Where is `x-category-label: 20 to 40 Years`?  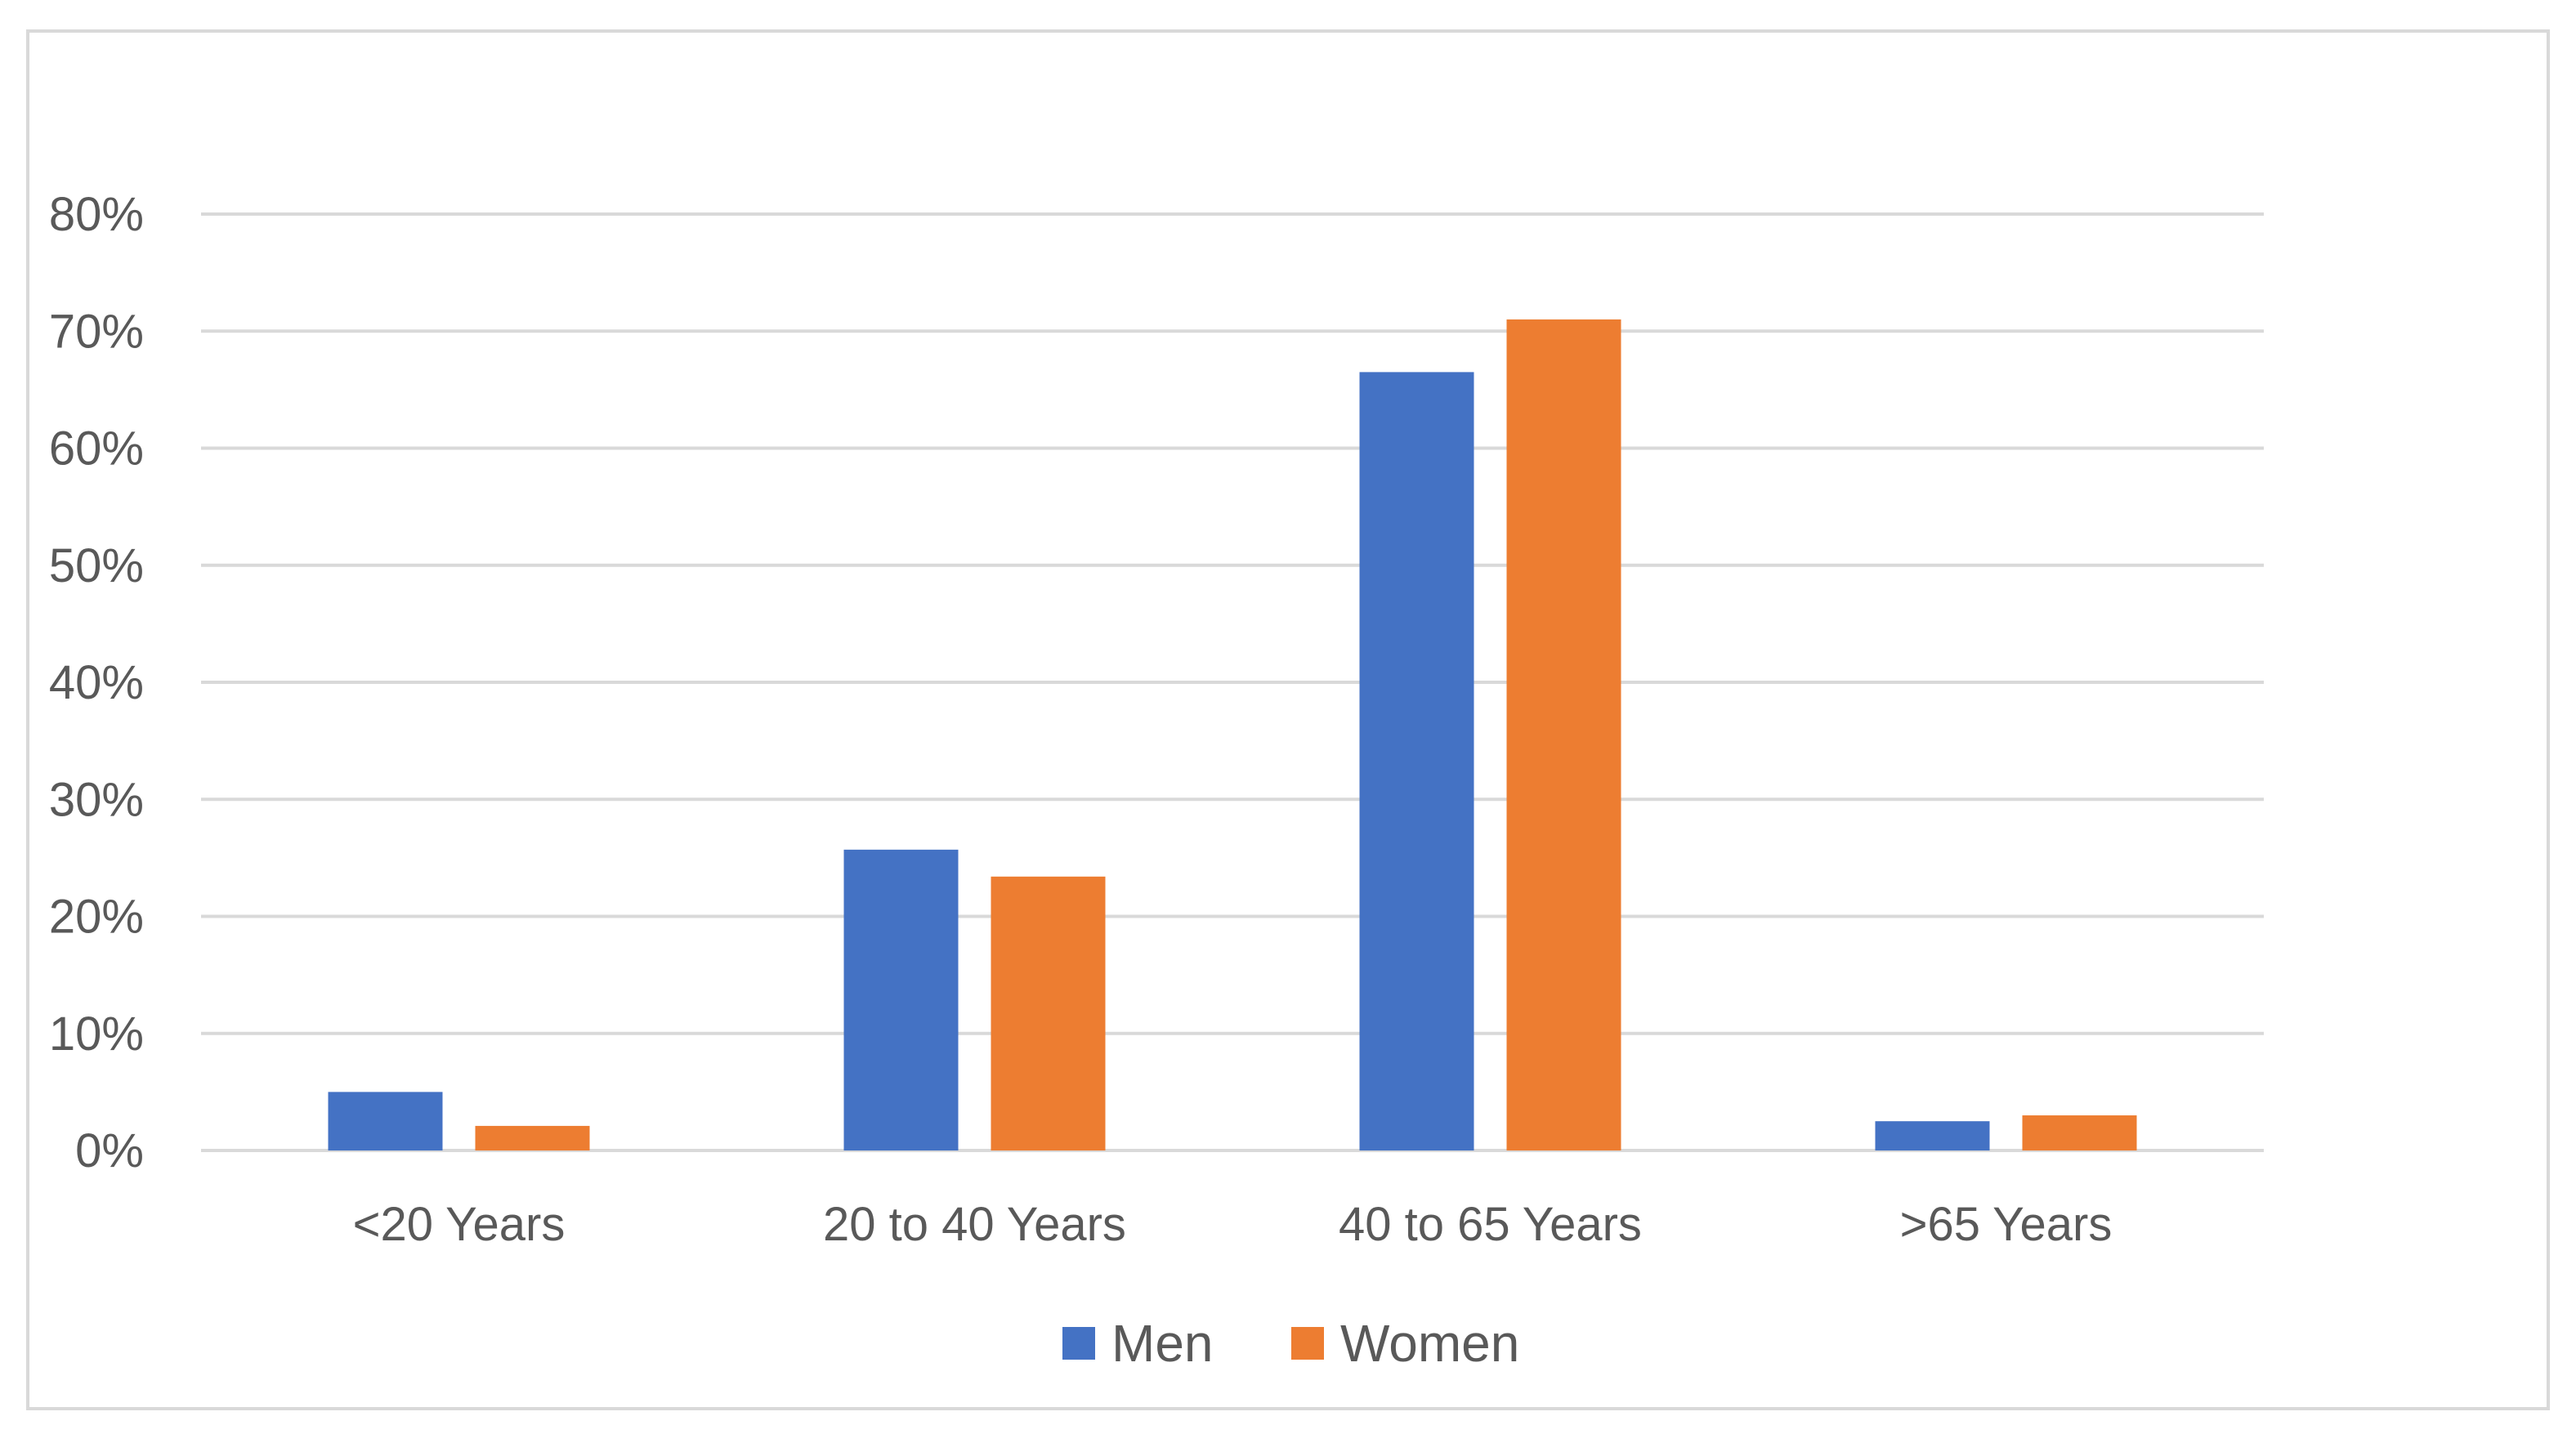 x-category-label: 20 to 40 Years is located at coordinates (974, 1224).